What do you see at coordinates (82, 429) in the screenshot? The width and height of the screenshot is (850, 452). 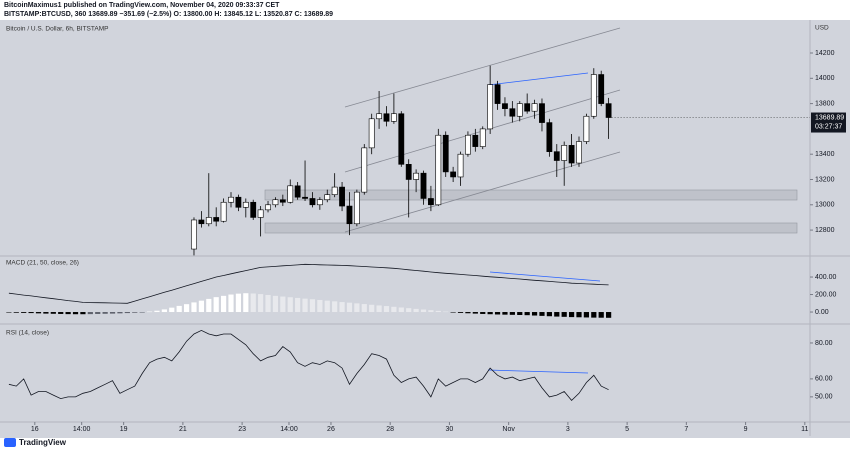 I see `x-tick-label: 14:00` at bounding box center [82, 429].